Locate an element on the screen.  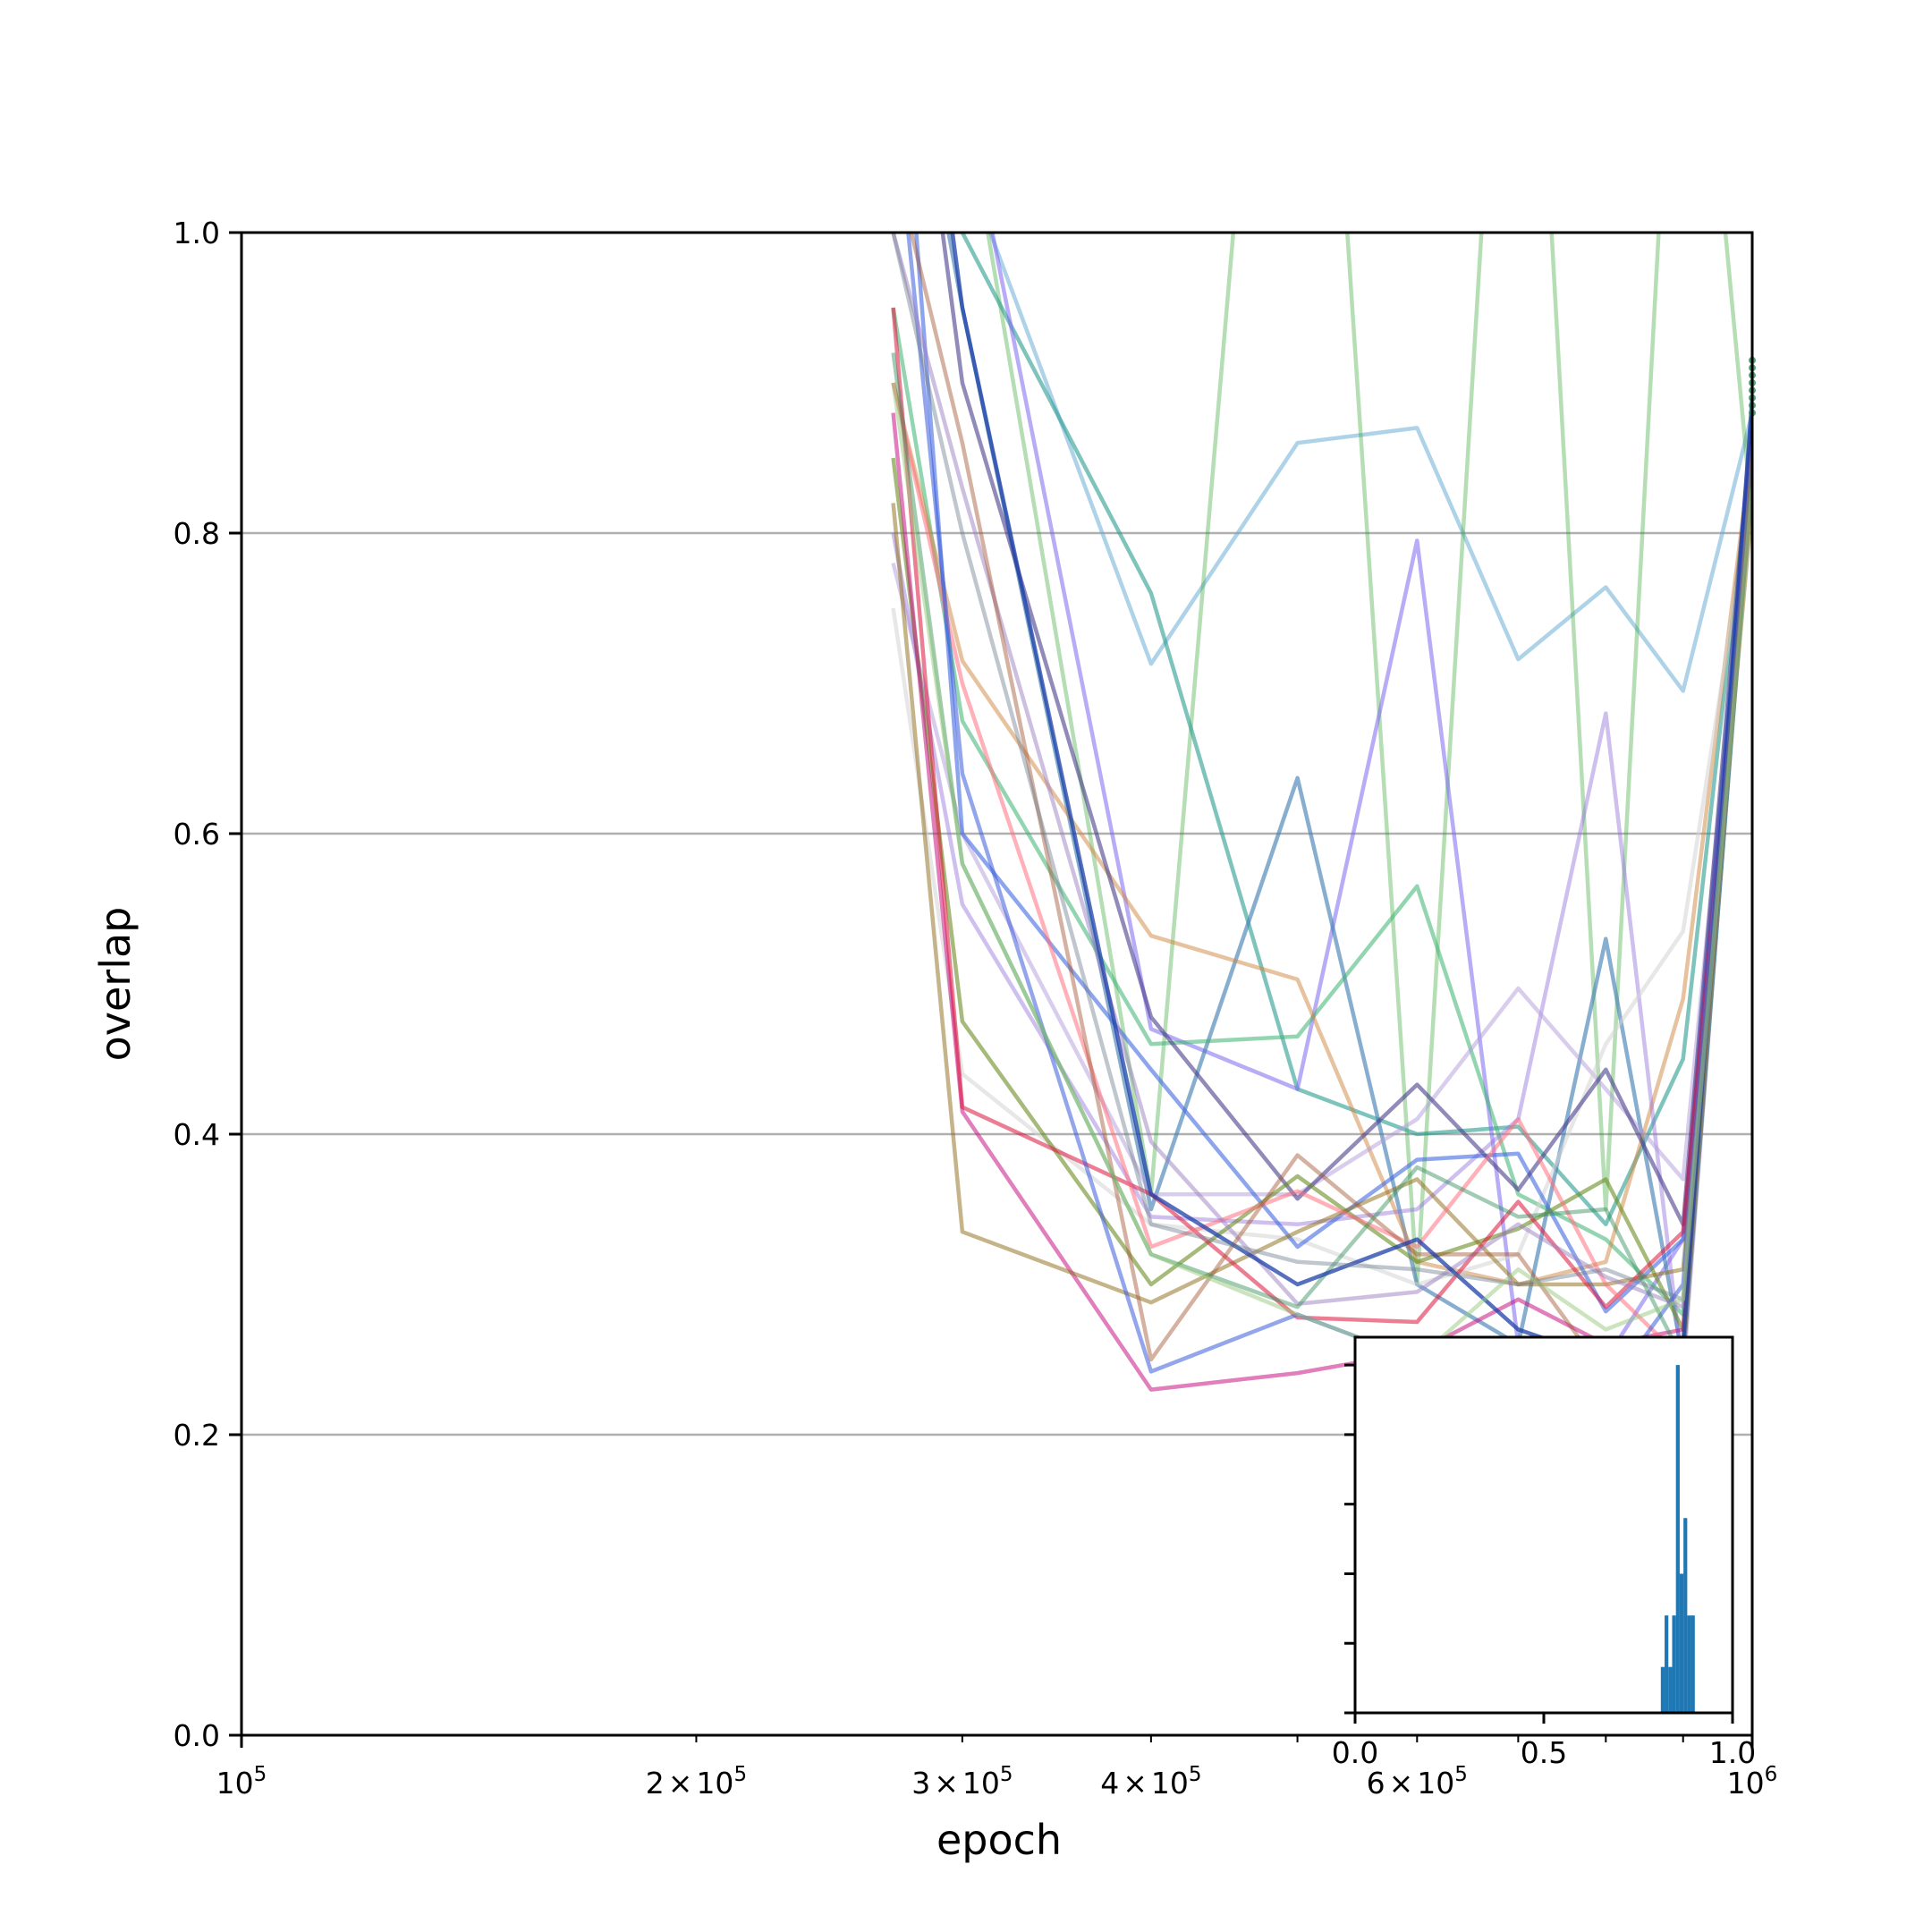
x-axis: 10⁵ 2 × 10⁵ 3 × 10⁵ 4 × 10⁵ 6 × 10⁵ 10⁶ is located at coordinates (997, 1768).